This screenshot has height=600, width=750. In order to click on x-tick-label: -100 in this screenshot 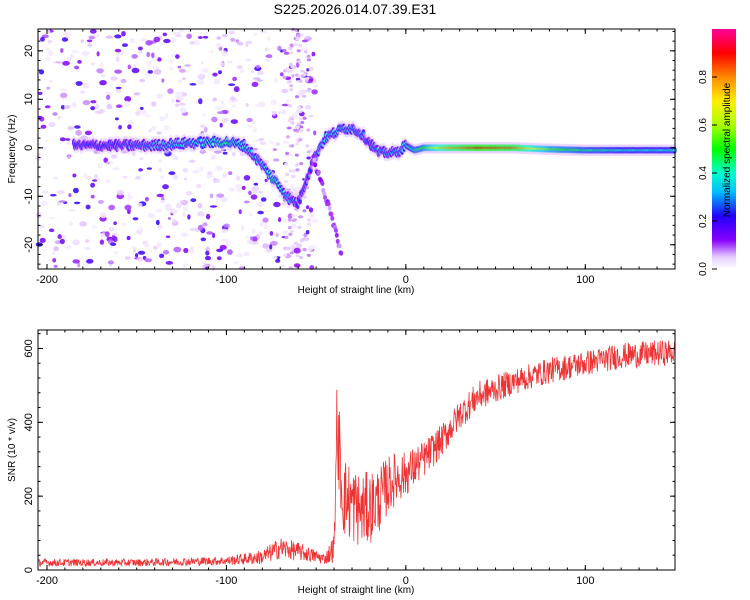, I will do `click(226, 581)`.